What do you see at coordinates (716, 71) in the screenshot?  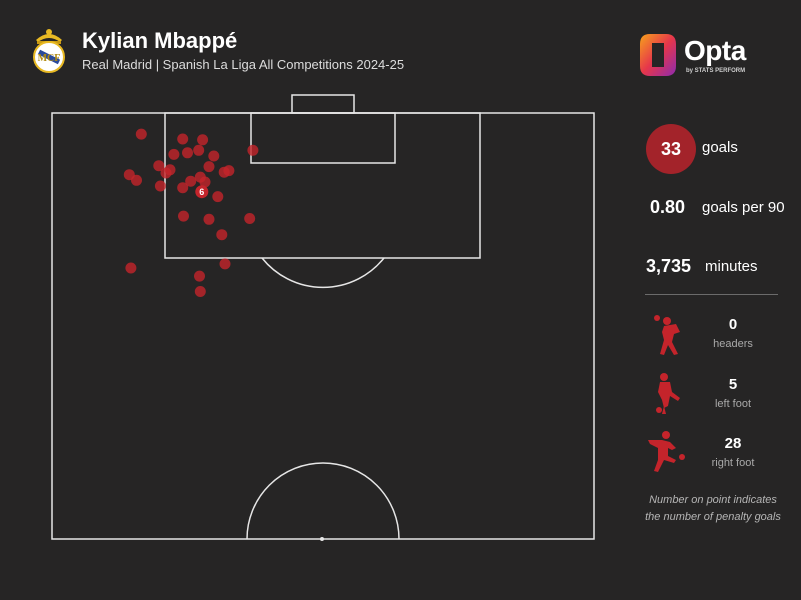 I see `brand-tagline: by STATS PERFORM` at bounding box center [716, 71].